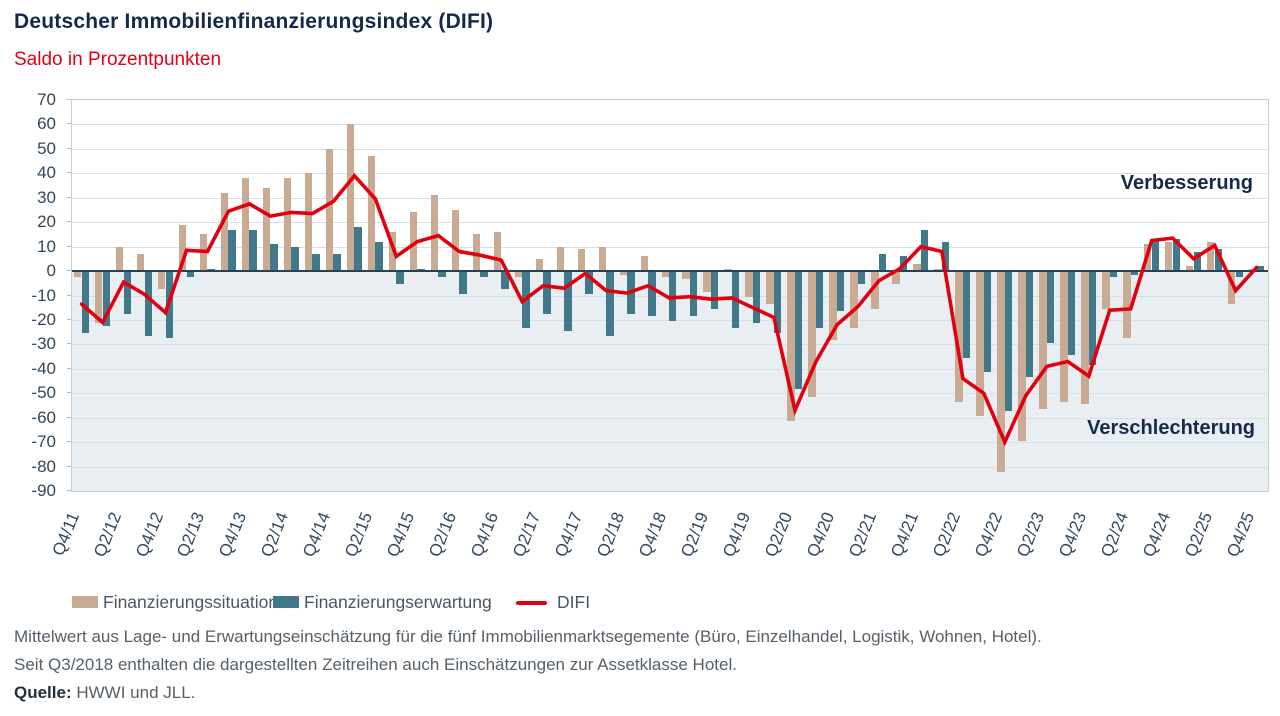  What do you see at coordinates (43, 692) in the screenshot?
I see `source-label: Quelle:` at bounding box center [43, 692].